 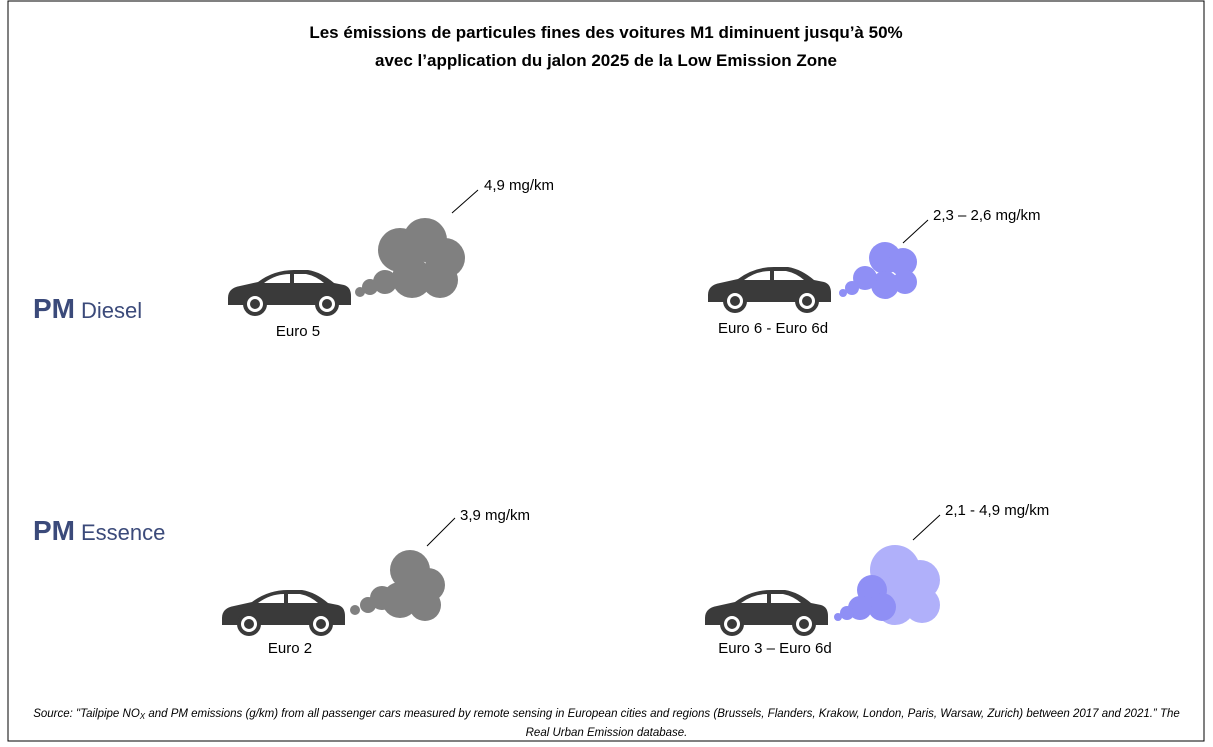 I want to click on car-label: Euro 5, so click(x=298, y=331).